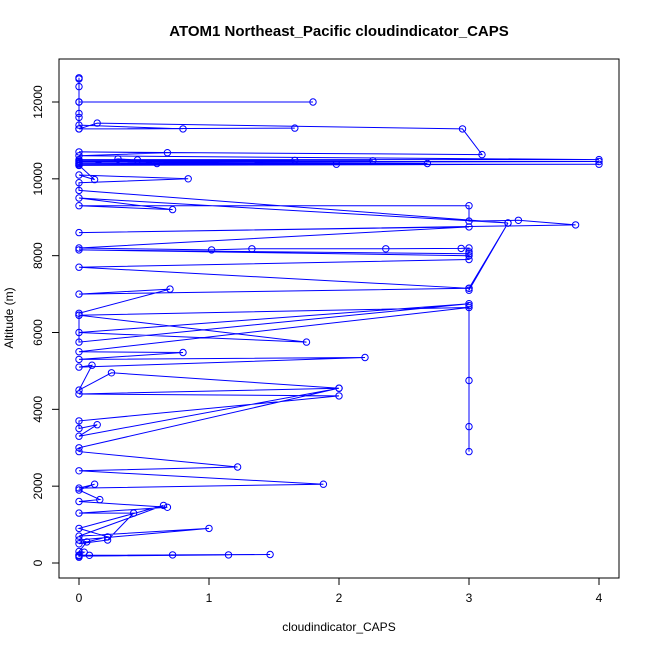 This screenshot has width=650, height=650. Describe the element at coordinates (38, 255) in the screenshot. I see `y-tick-label: 8000` at that location.